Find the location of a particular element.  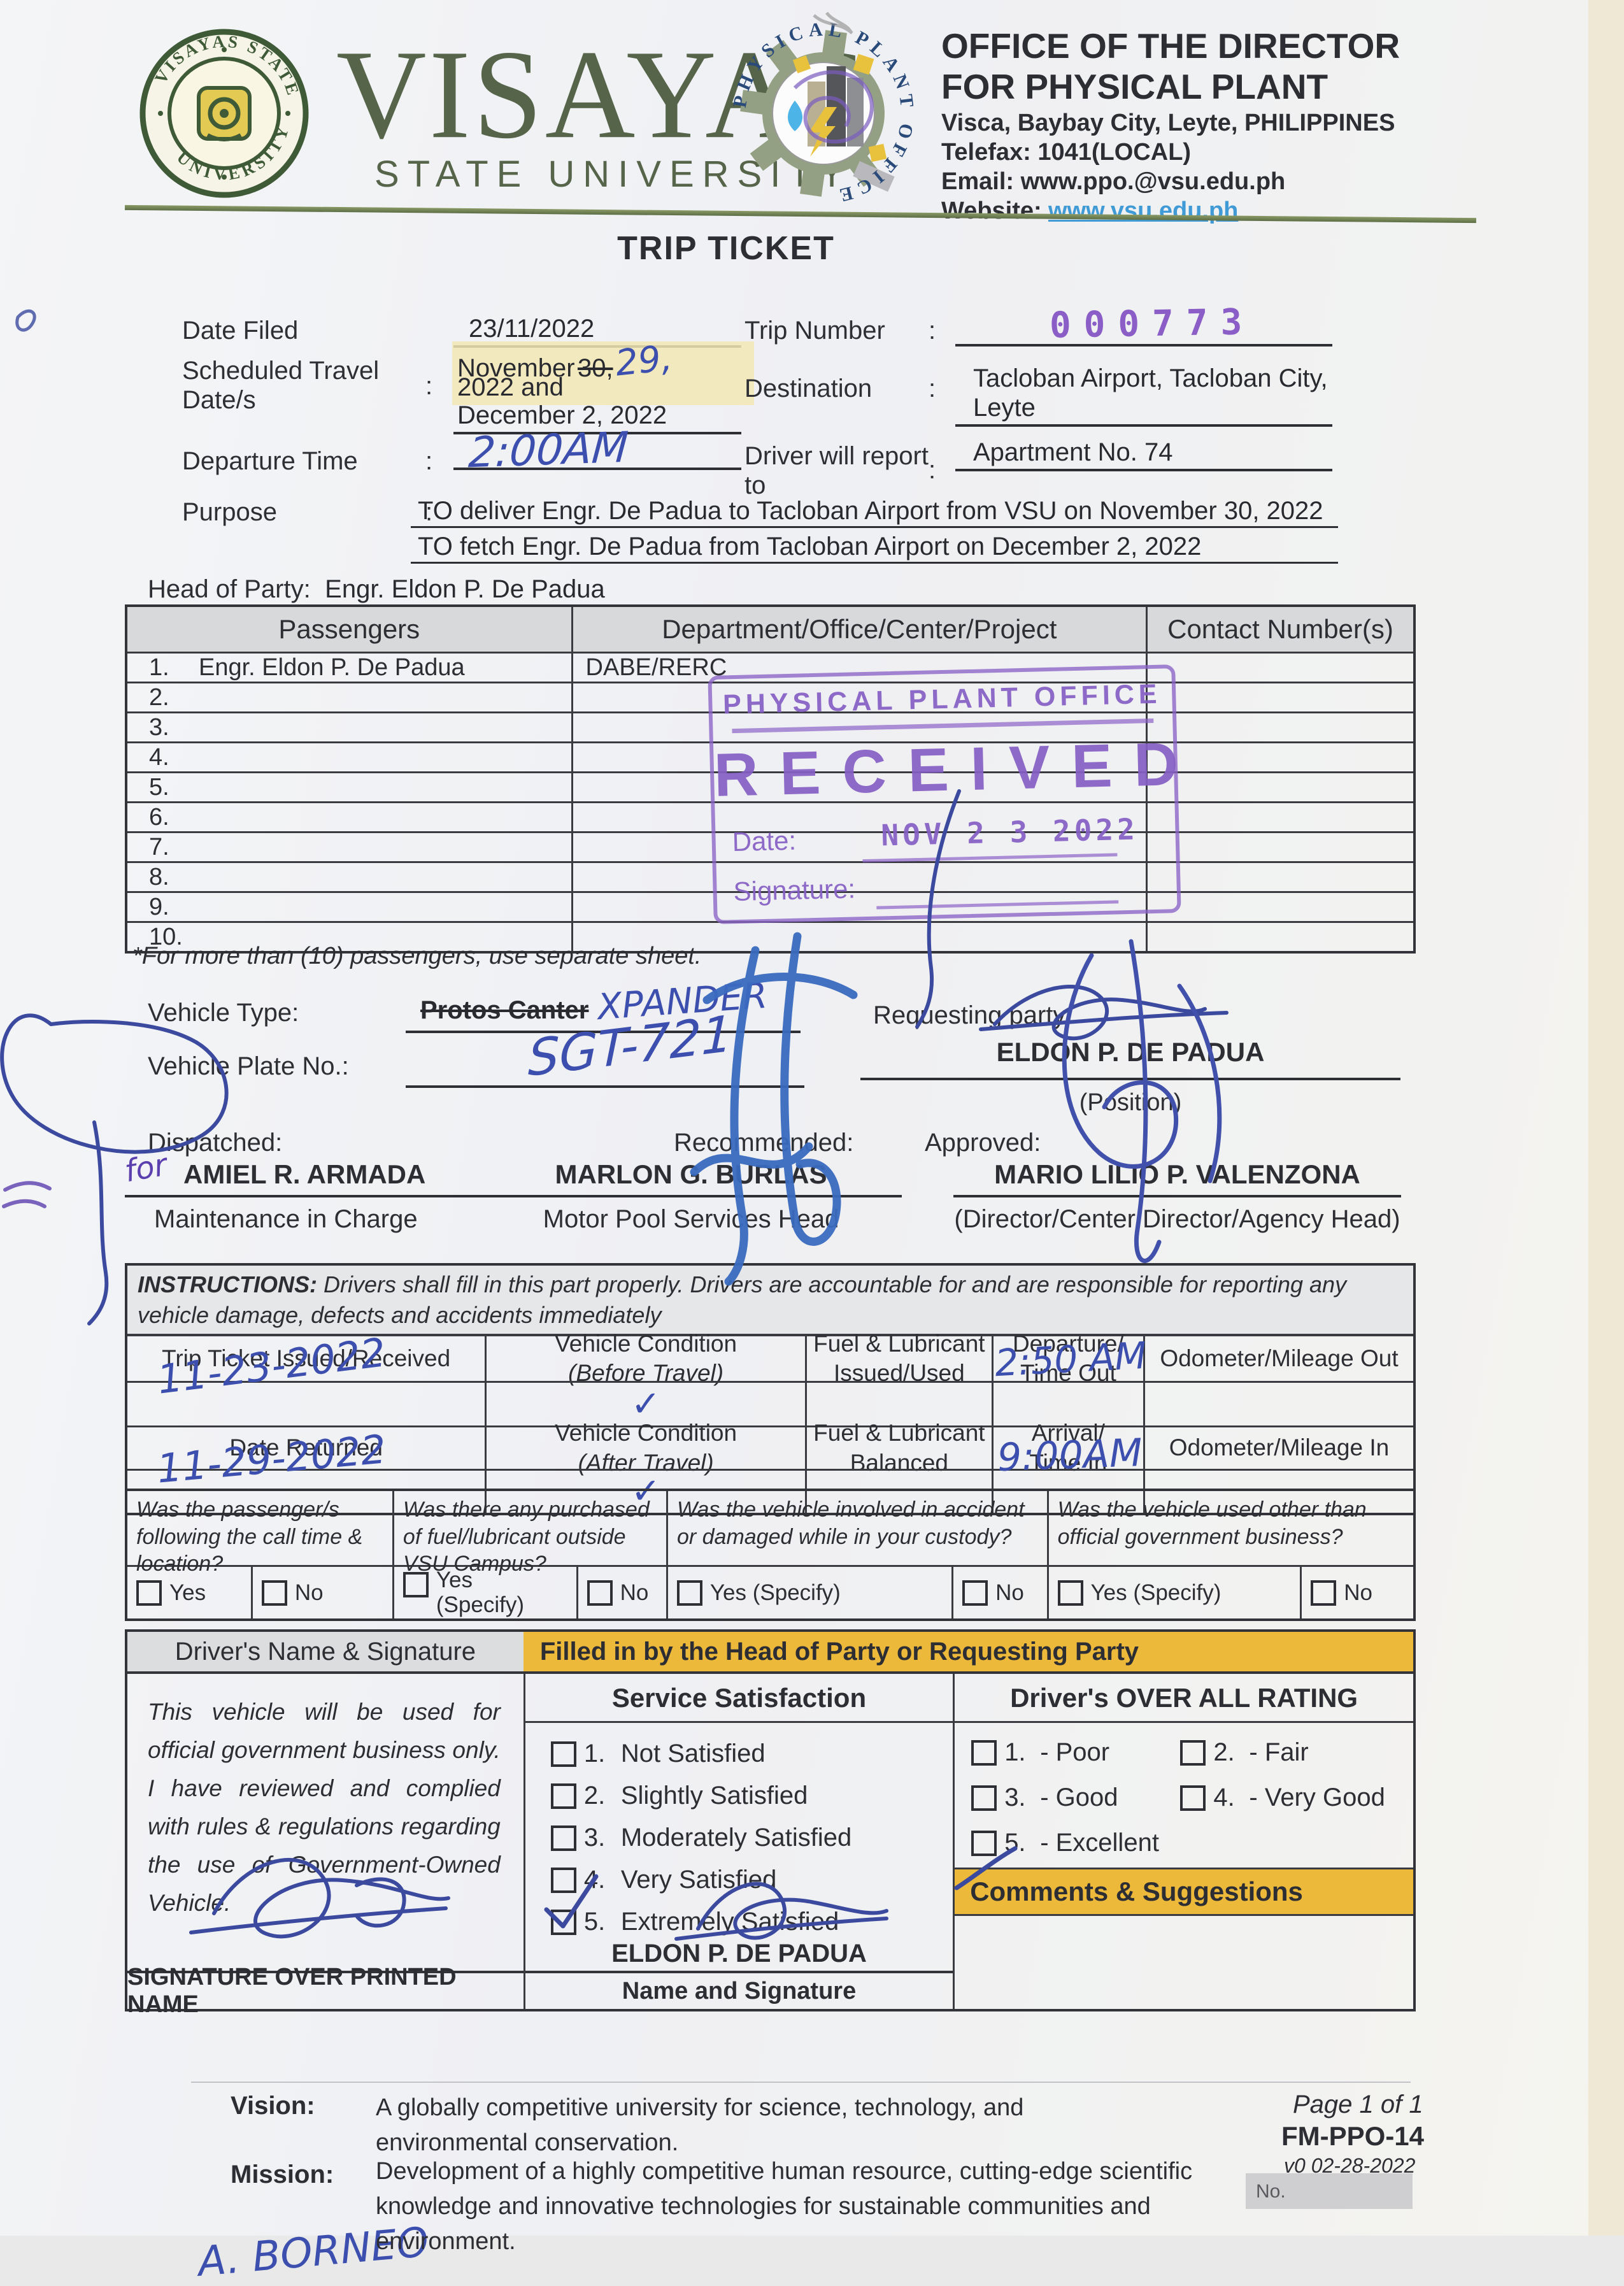

row-number: 10. is located at coordinates (166, 936).